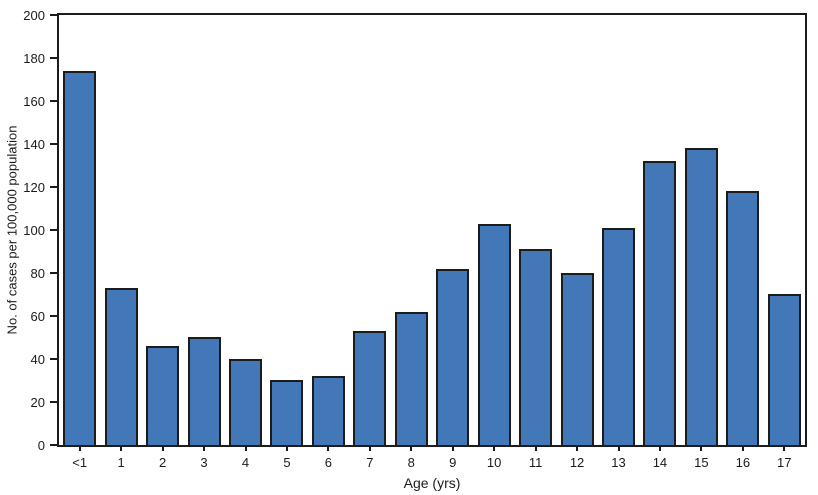 This screenshot has height=495, width=818. Describe the element at coordinates (37, 273) in the screenshot. I see `y-tick-label-80: 80` at that location.